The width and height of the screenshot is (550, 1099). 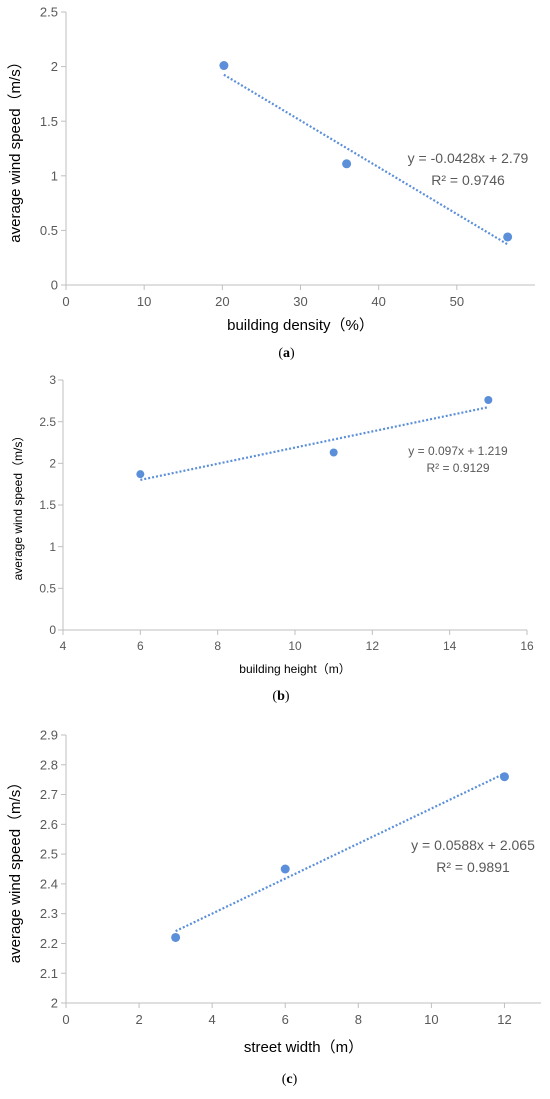 I want to click on panel-caption: (b), so click(x=280, y=696).